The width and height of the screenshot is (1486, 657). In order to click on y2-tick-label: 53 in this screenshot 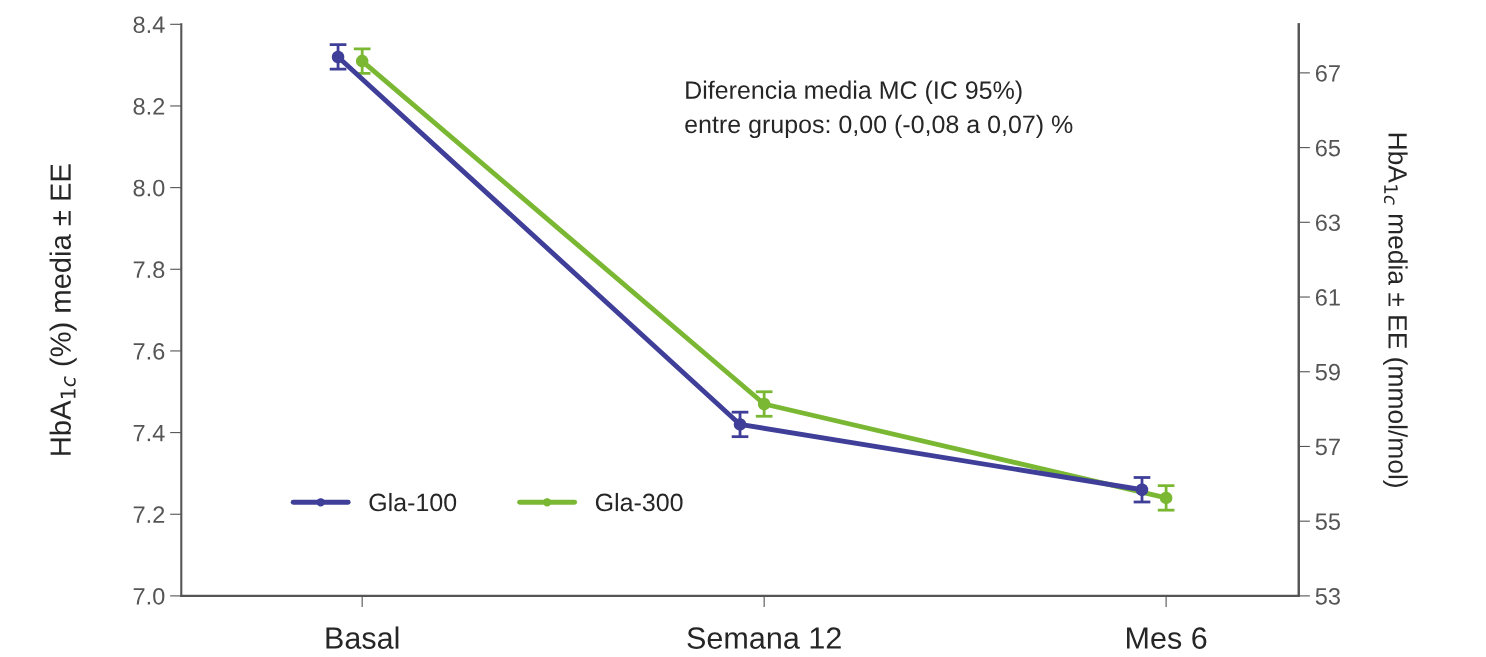, I will do `click(1327, 596)`.